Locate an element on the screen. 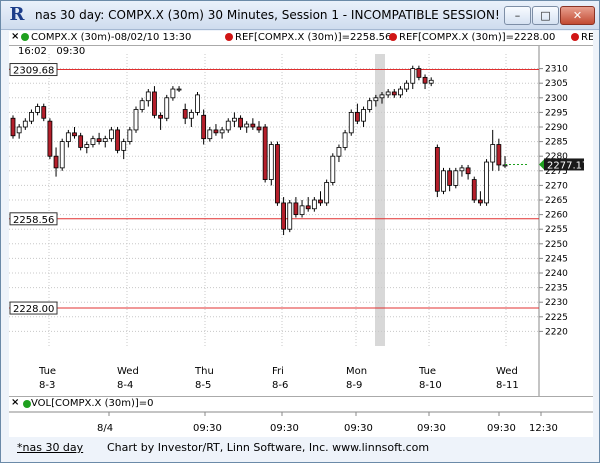 This screenshot has width=600, height=463. price-axis-label: 2240 is located at coordinates (556, 274).